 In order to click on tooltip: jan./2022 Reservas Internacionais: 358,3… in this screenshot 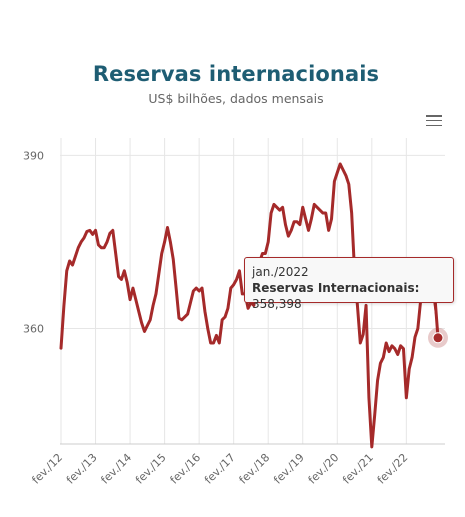, I will do `click(349, 284)`.